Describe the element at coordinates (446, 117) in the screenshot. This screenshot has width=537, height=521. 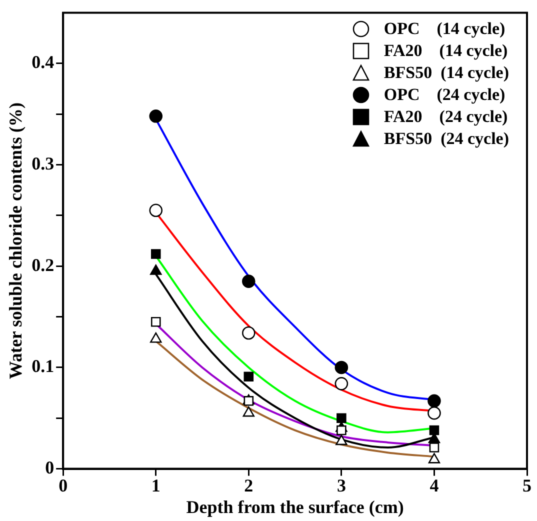
I see `legend-label: FA20 (24 cycle)` at that location.